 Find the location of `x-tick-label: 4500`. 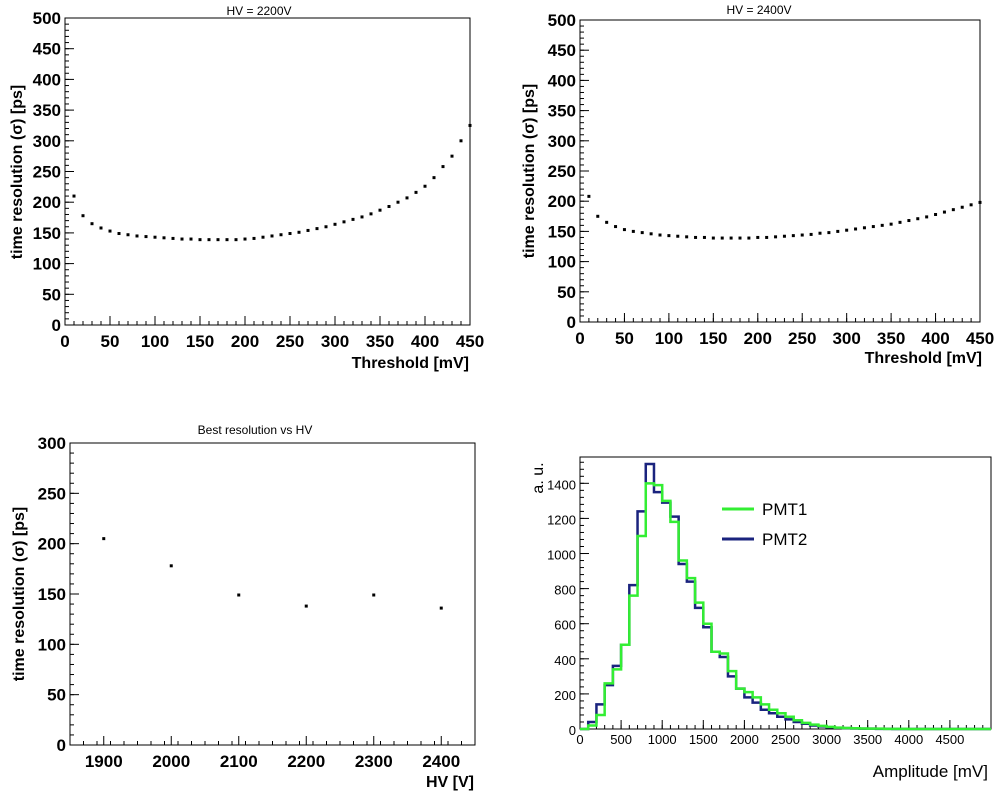

x-tick-label: 4500 is located at coordinates (949, 739).